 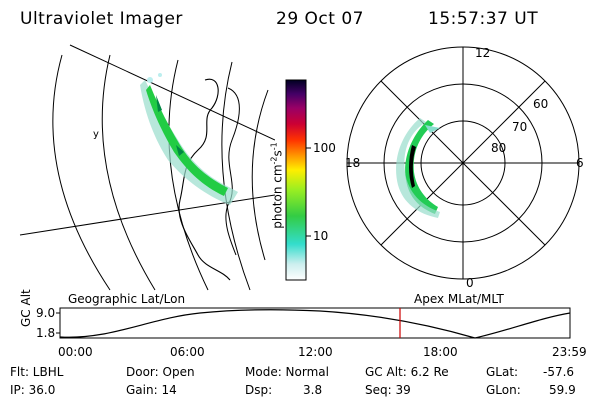 What do you see at coordinates (101, 19) in the screenshot?
I see `instrument-title: Ultraviolet Imager` at bounding box center [101, 19].